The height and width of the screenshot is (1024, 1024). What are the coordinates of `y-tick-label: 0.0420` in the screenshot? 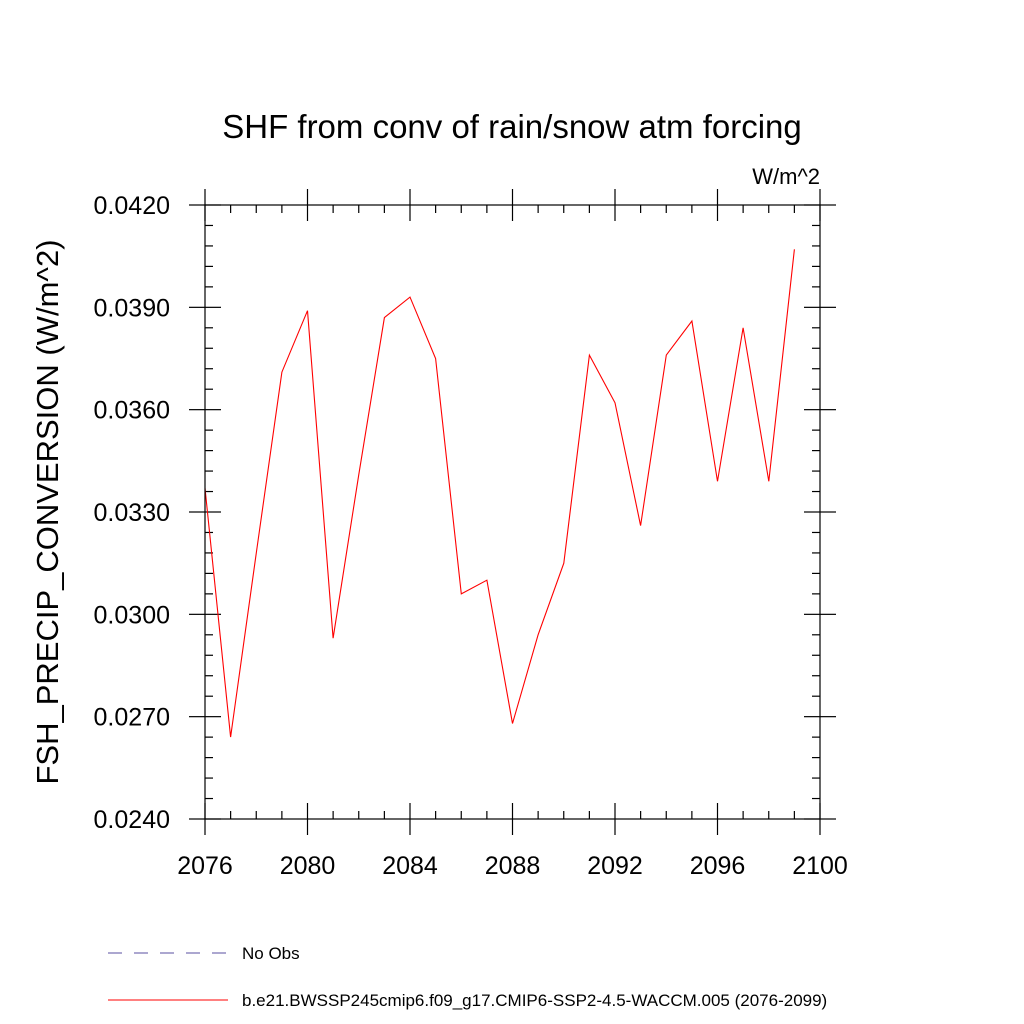 It's located at (132, 206).